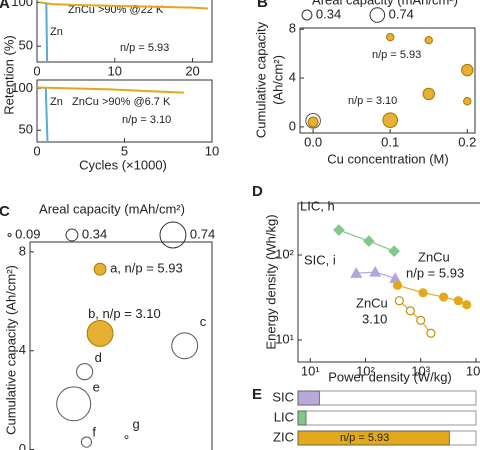 The height and width of the screenshot is (450, 480). I want to click on x-axis-label: Power density (W/kg), so click(390, 376).